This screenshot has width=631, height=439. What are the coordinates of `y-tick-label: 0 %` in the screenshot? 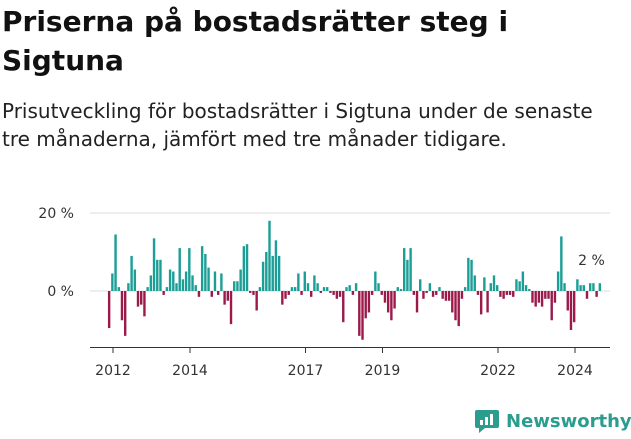 It's located at (60, 292).